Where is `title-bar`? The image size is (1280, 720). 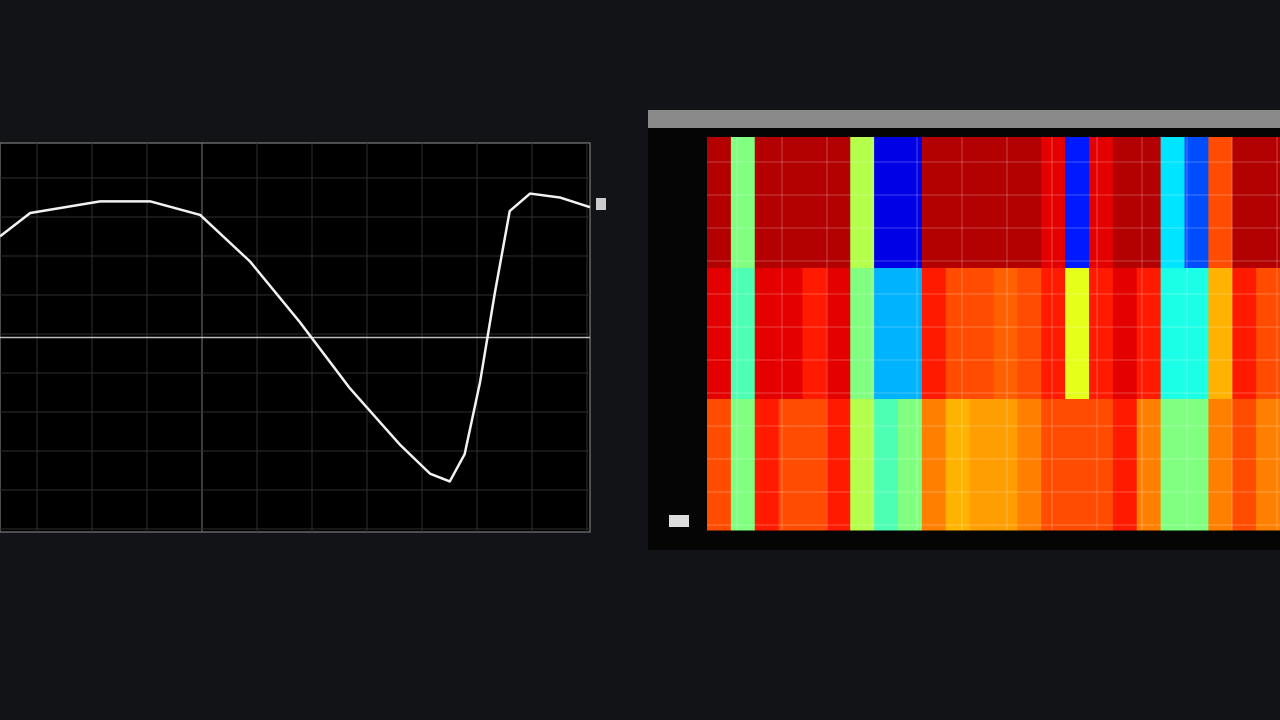
title-bar is located at coordinates (964, 119).